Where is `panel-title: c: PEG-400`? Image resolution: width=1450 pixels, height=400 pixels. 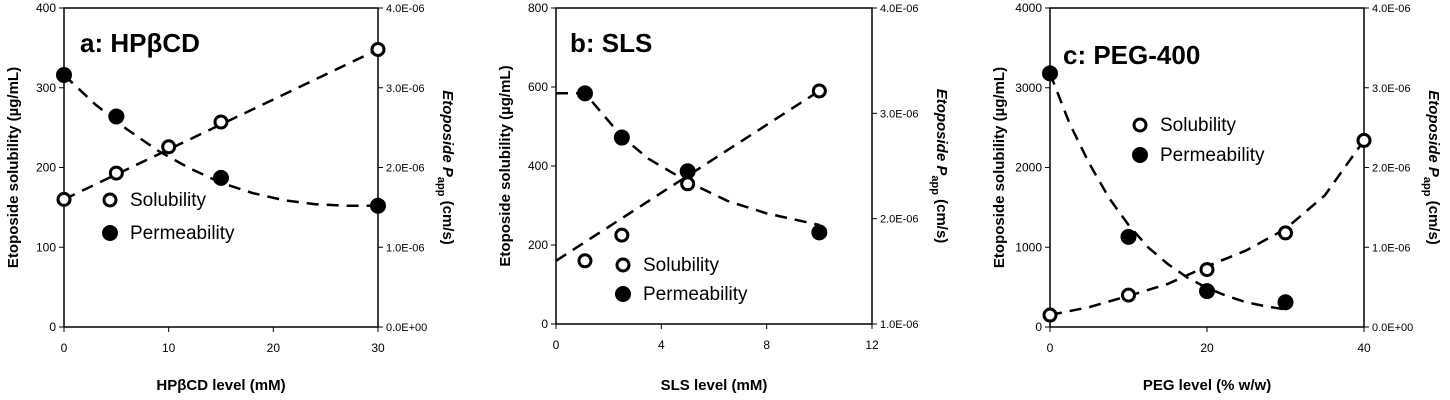
panel-title: c: PEG-400 is located at coordinates (1131, 55).